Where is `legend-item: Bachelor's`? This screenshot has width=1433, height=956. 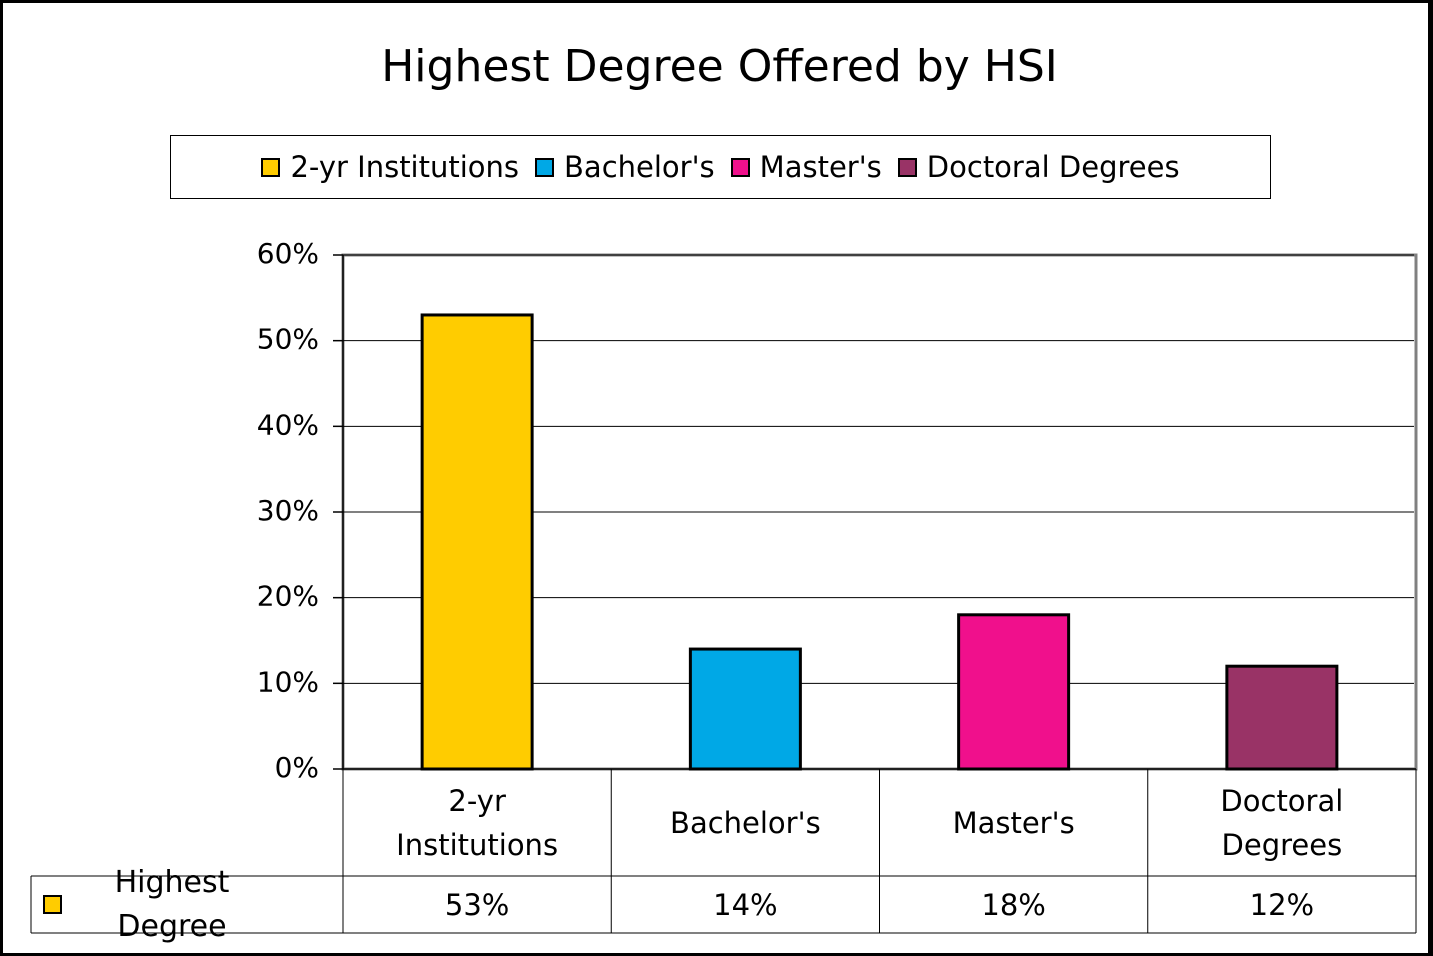
legend-item: Bachelor's is located at coordinates (625, 167).